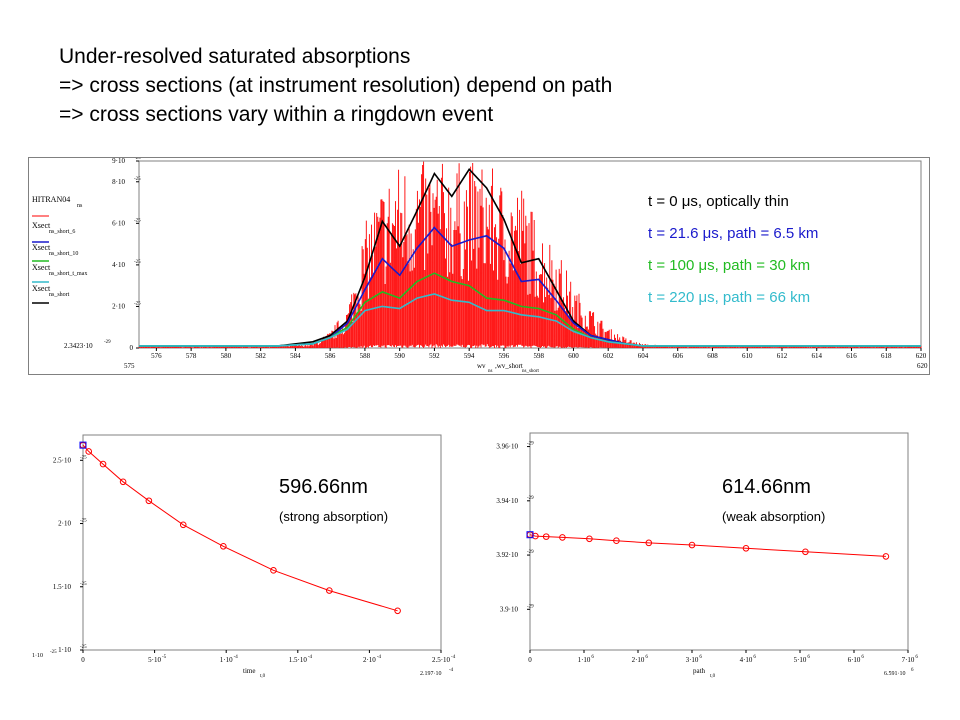 Image resolution: width=960 pixels, height=720 pixels. Describe the element at coordinates (854, 660) in the screenshot. I see `x-tick-label: 6·10` at that location.